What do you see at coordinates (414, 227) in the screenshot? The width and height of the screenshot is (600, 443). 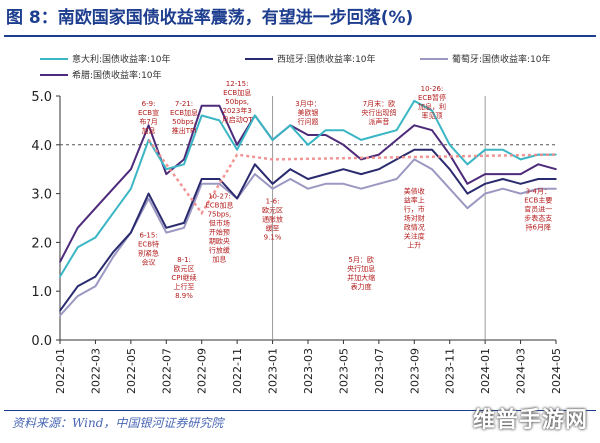 I see `annotation-11-line-4: 政情况` at bounding box center [414, 227].